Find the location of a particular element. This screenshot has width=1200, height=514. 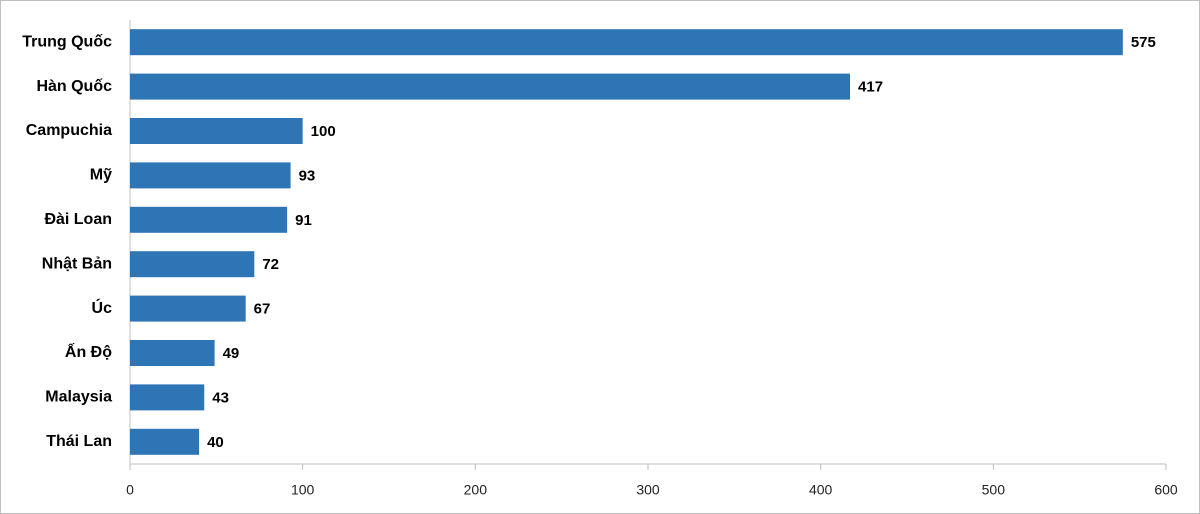

y-tick-label: Campuchia is located at coordinates (69, 130).